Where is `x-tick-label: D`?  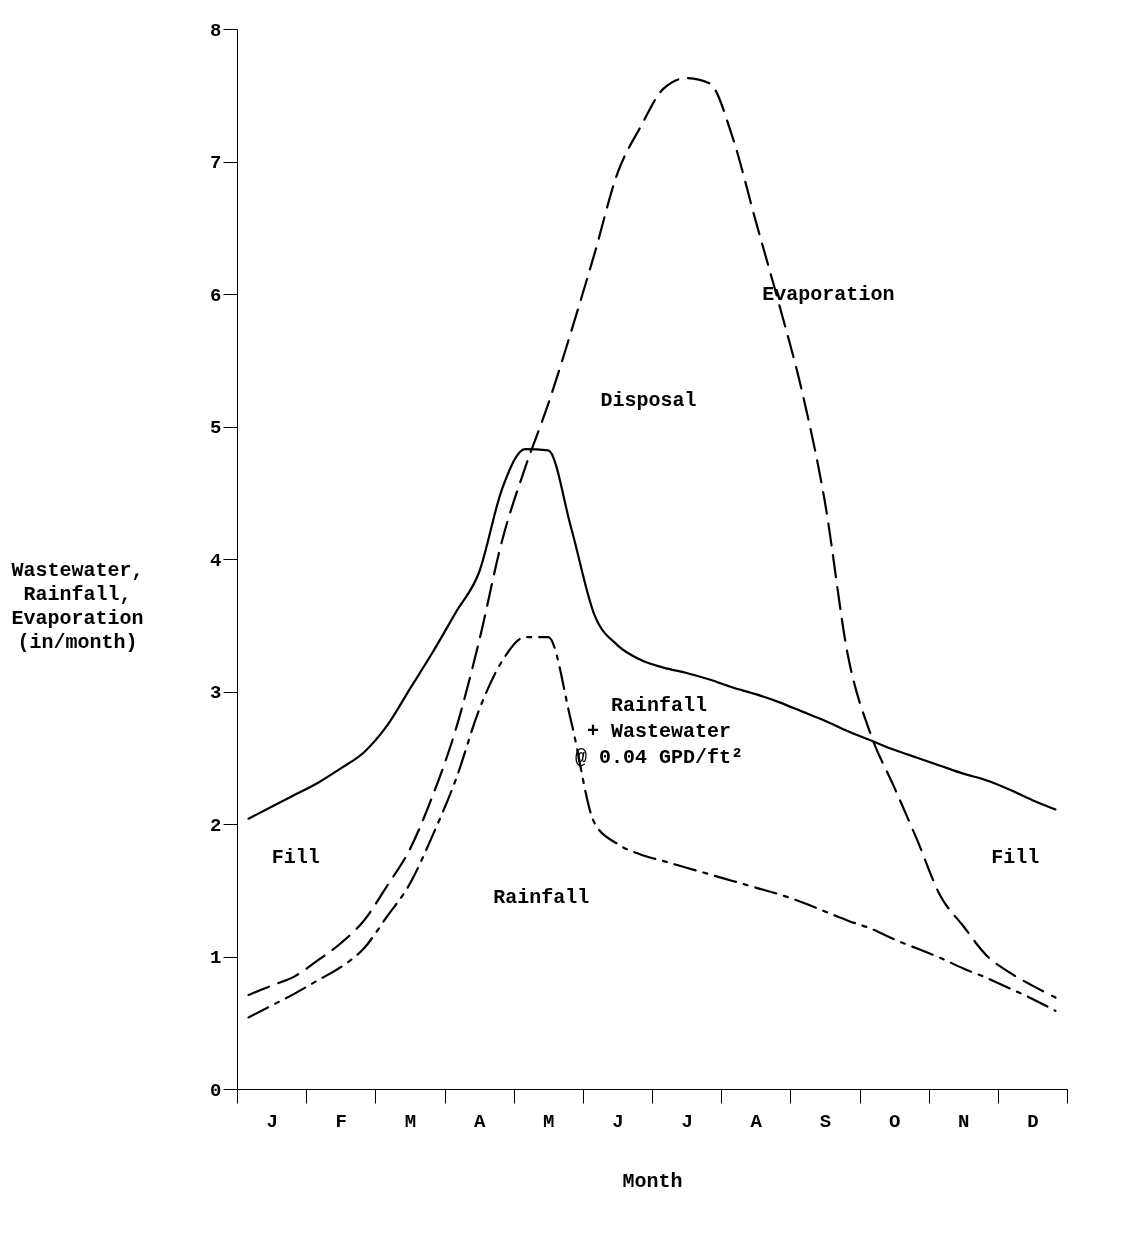
x-tick-label: D is located at coordinates (1033, 1121).